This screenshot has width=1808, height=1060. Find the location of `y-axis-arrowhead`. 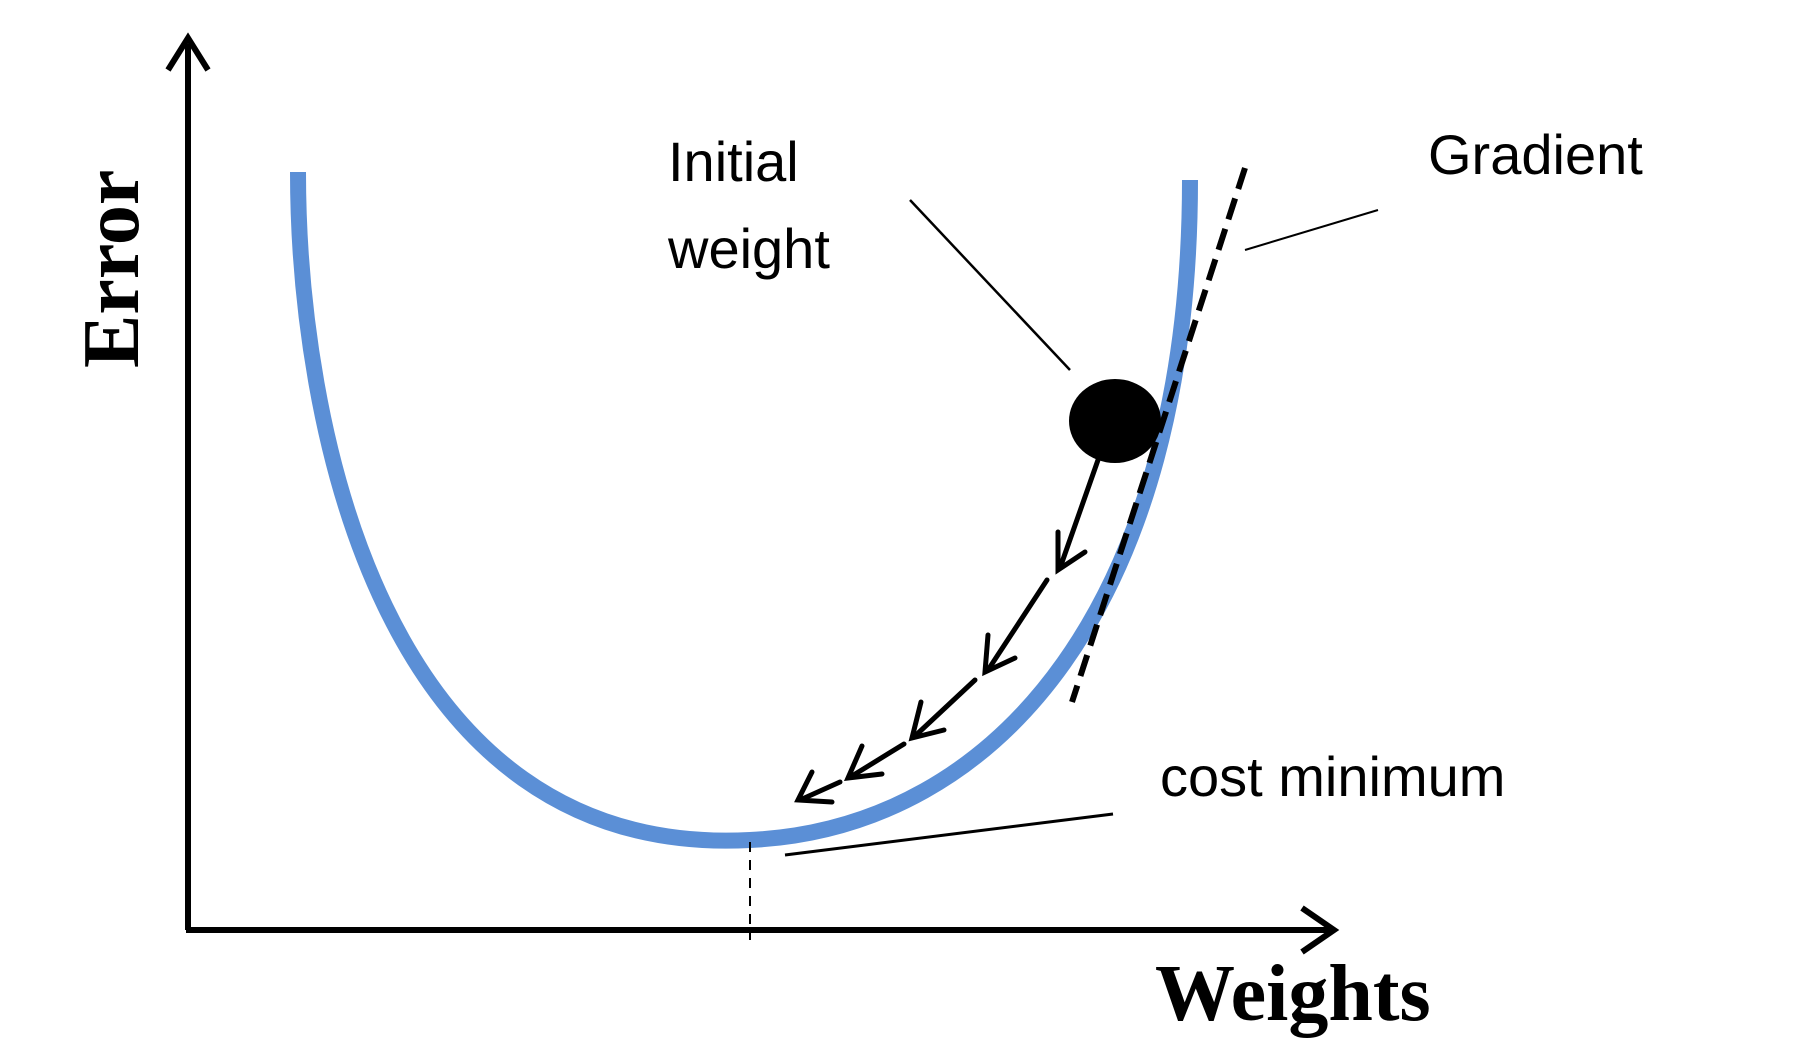

y-axis-arrowhead is located at coordinates (188, 52).